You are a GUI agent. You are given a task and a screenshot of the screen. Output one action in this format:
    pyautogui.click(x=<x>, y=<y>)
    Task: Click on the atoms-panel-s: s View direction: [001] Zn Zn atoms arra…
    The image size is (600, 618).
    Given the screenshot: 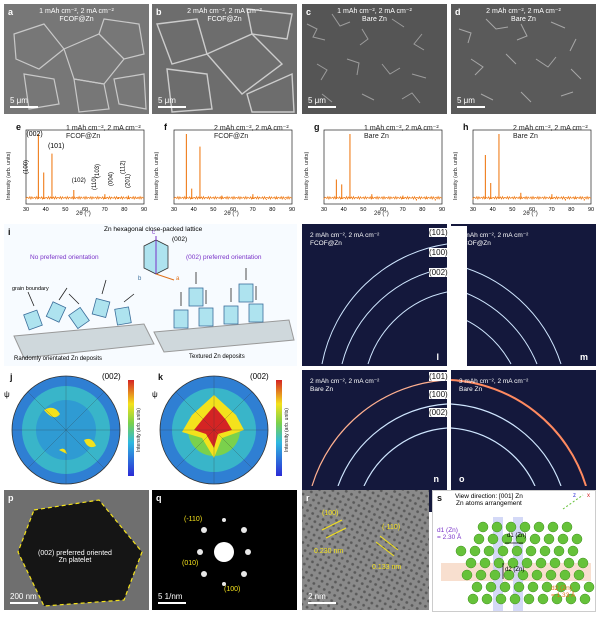 What is the action you would take?
    pyautogui.click(x=514, y=551)
    